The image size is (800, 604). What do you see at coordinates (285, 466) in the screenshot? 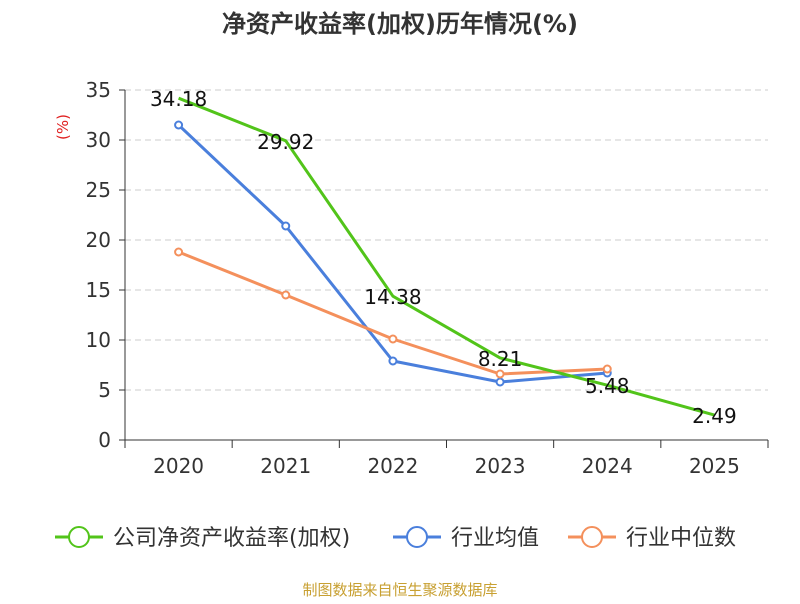
I see `x-tick-label-2021: 2021` at bounding box center [285, 466].